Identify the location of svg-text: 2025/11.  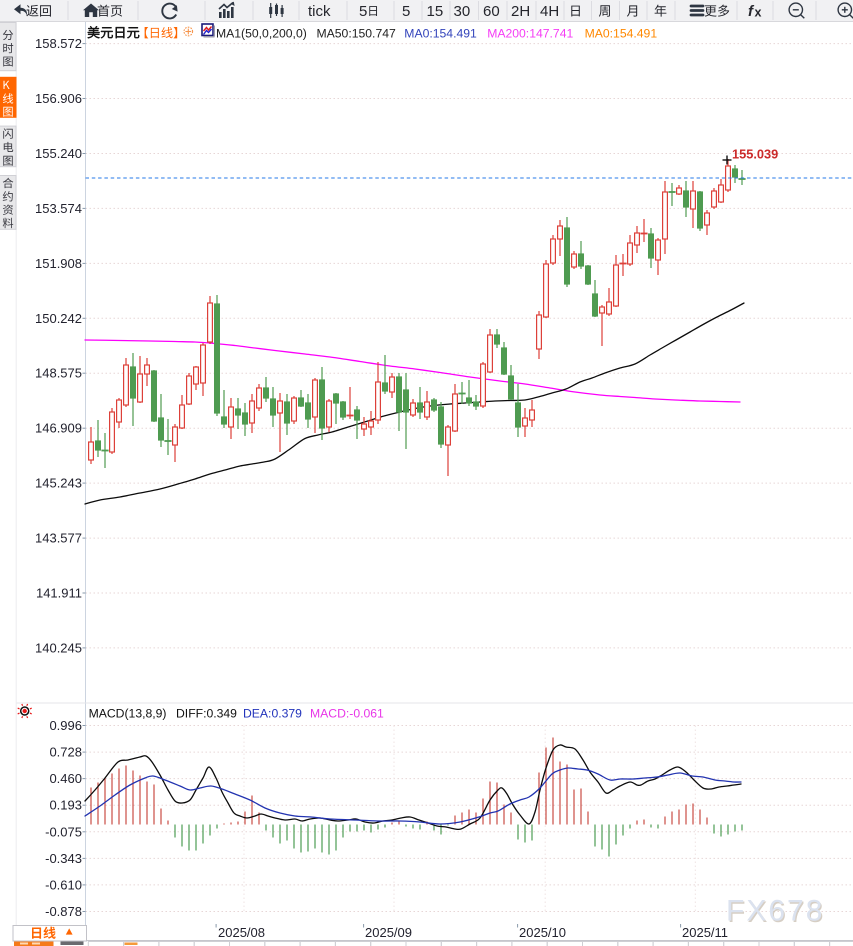
(705, 932).